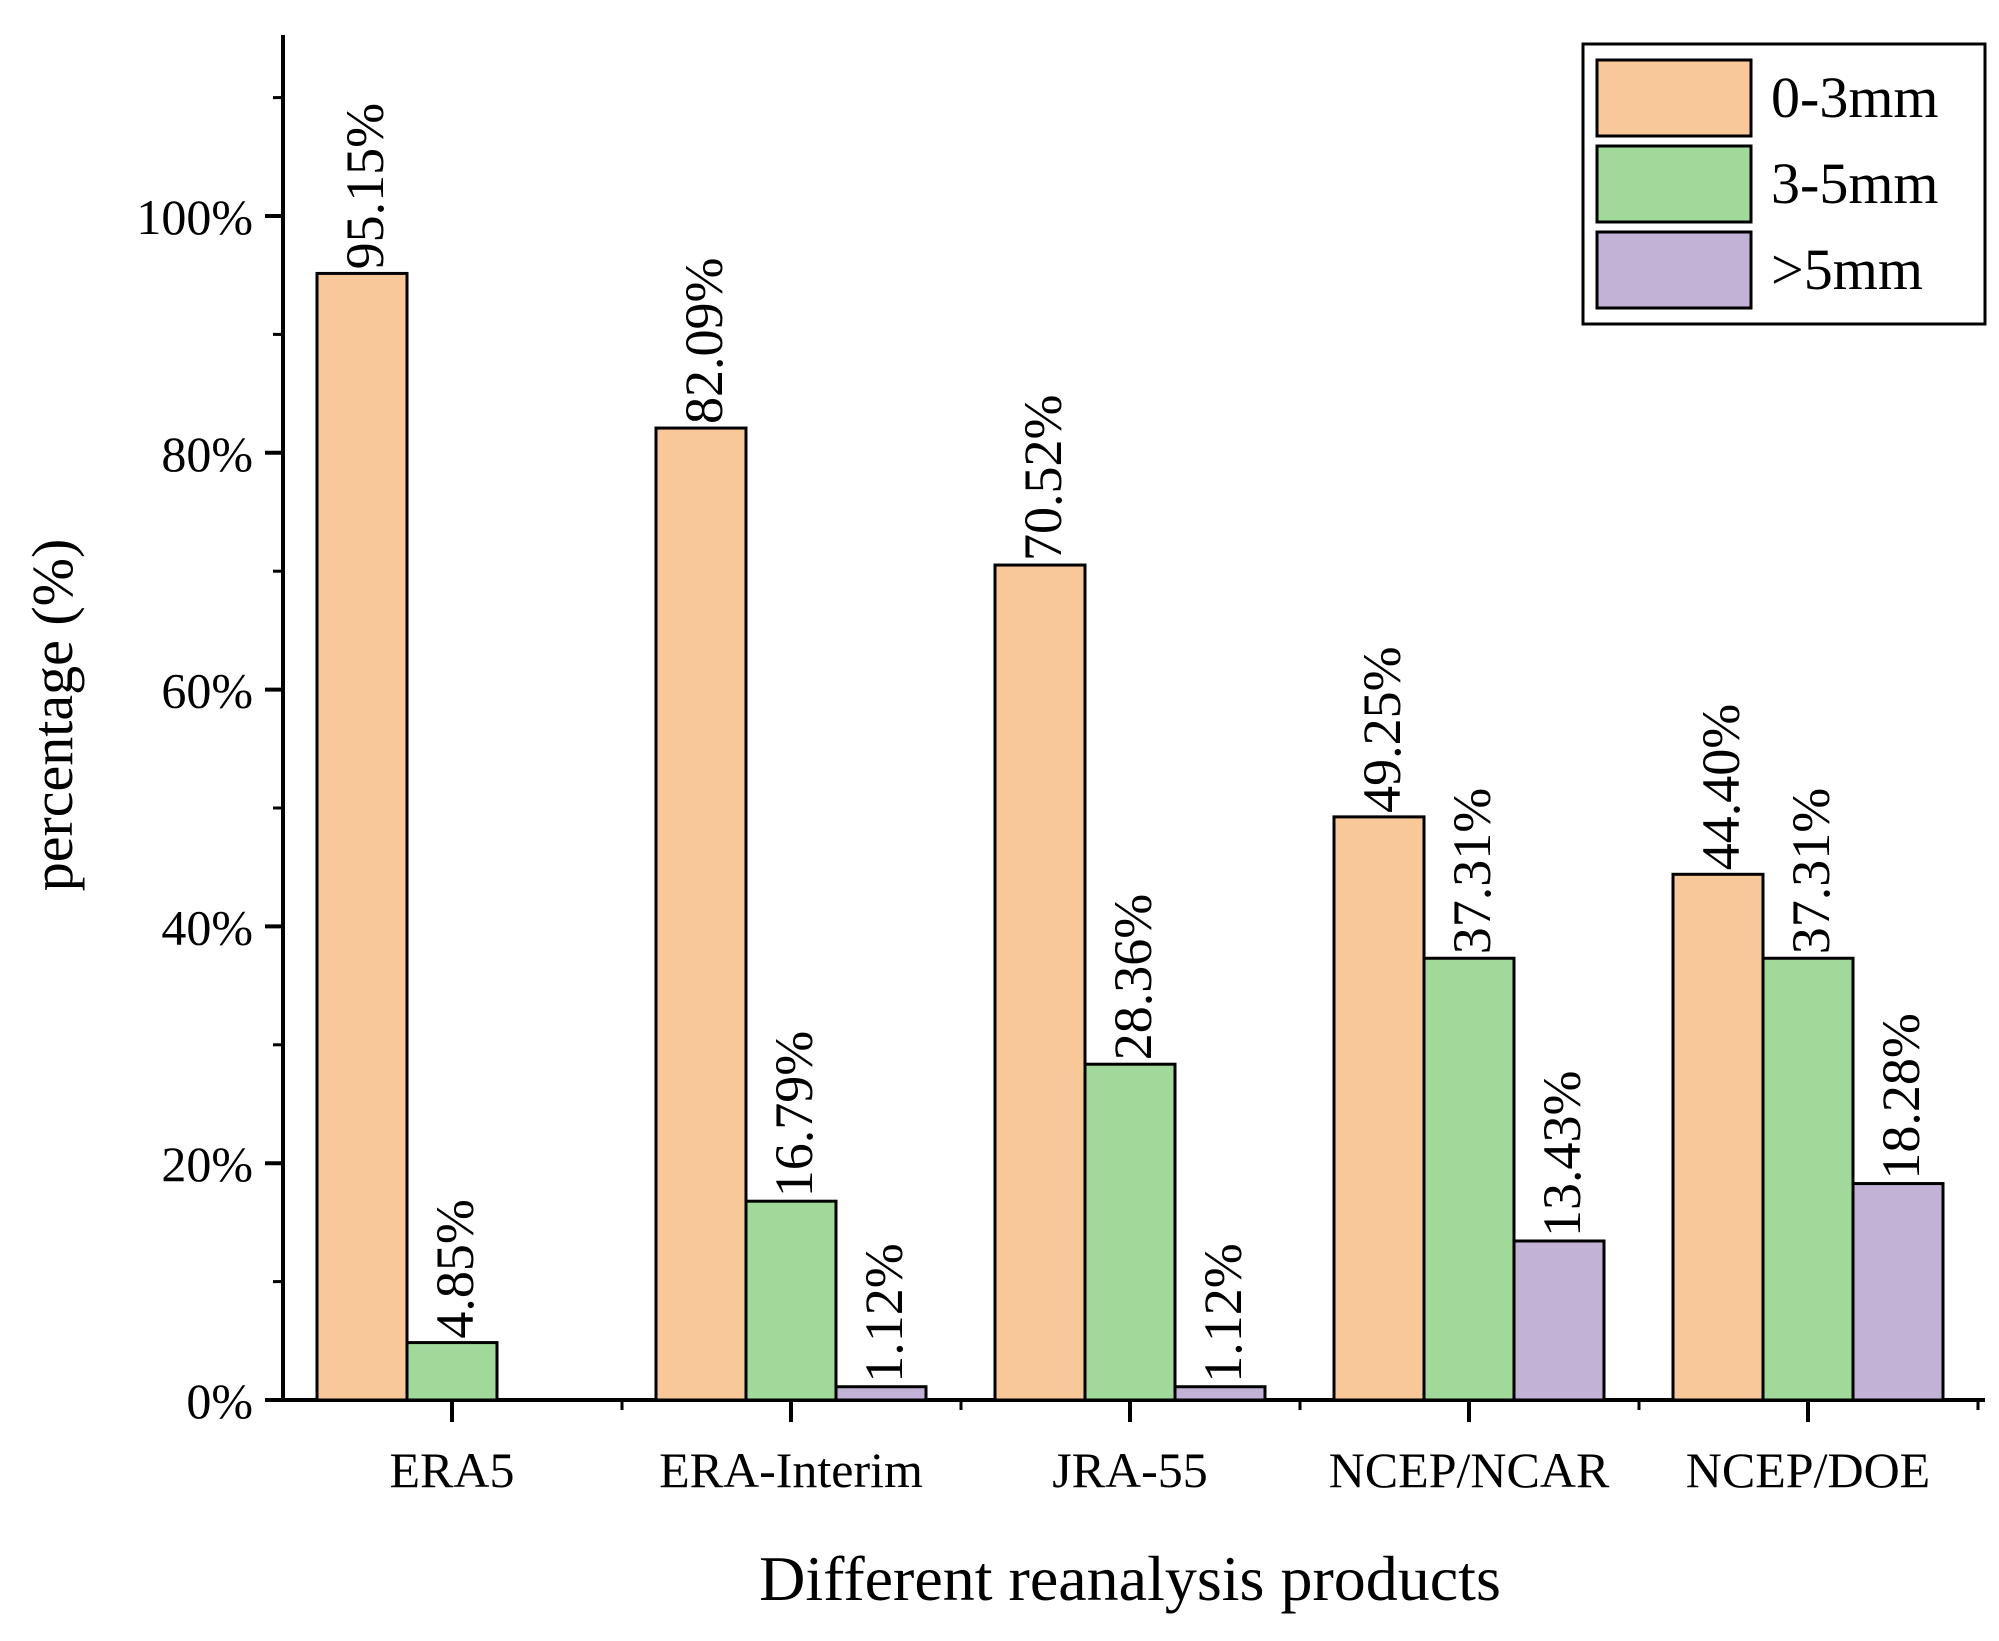  Describe the element at coordinates (1898, 1292) in the screenshot. I see `bar-5mm-ncep-doe` at that location.